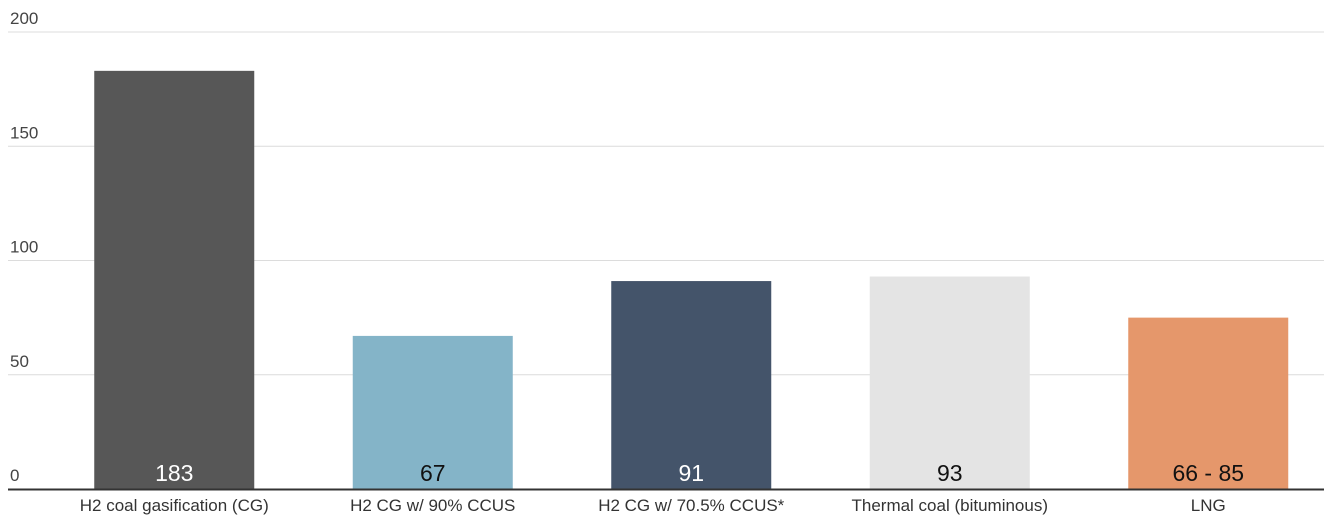 This screenshot has height=517, width=1324. What do you see at coordinates (1208, 473) in the screenshot?
I see `value-label-5: 66 - 85` at bounding box center [1208, 473].